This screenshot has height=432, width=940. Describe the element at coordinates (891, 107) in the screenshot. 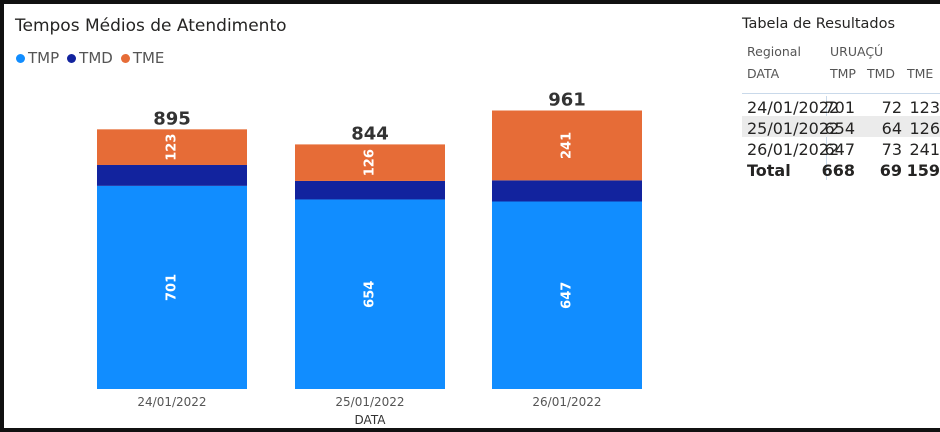

I see `cell-tmd: 72` at that location.